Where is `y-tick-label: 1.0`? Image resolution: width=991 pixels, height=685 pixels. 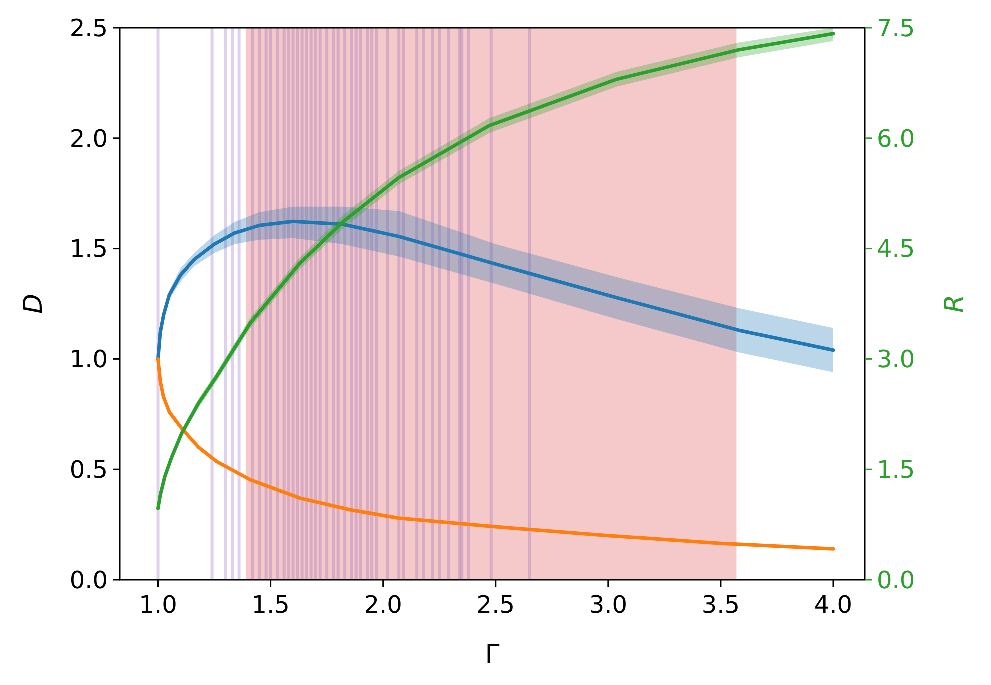 y-tick-label: 1.0 is located at coordinates (89, 360).